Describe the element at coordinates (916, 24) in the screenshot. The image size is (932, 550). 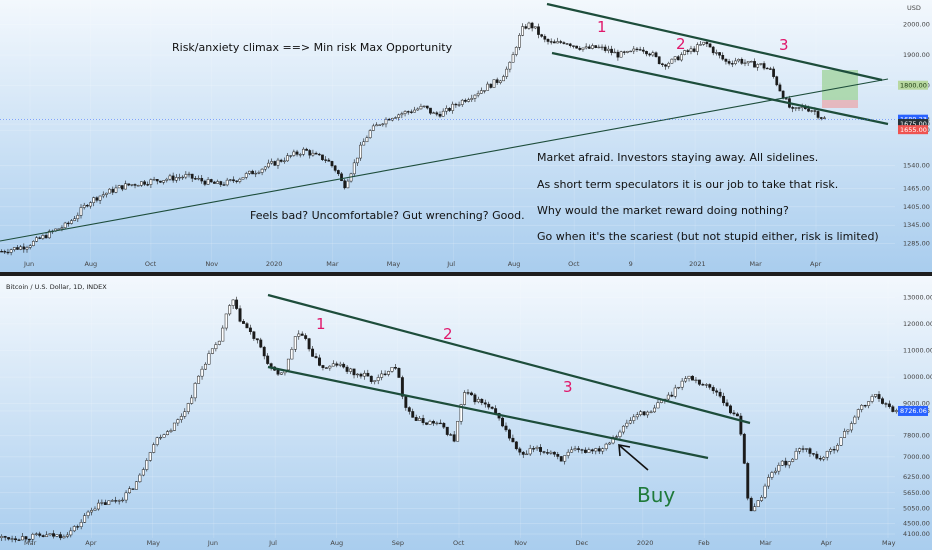
I see `y-tick-label: 2000.00` at that location.